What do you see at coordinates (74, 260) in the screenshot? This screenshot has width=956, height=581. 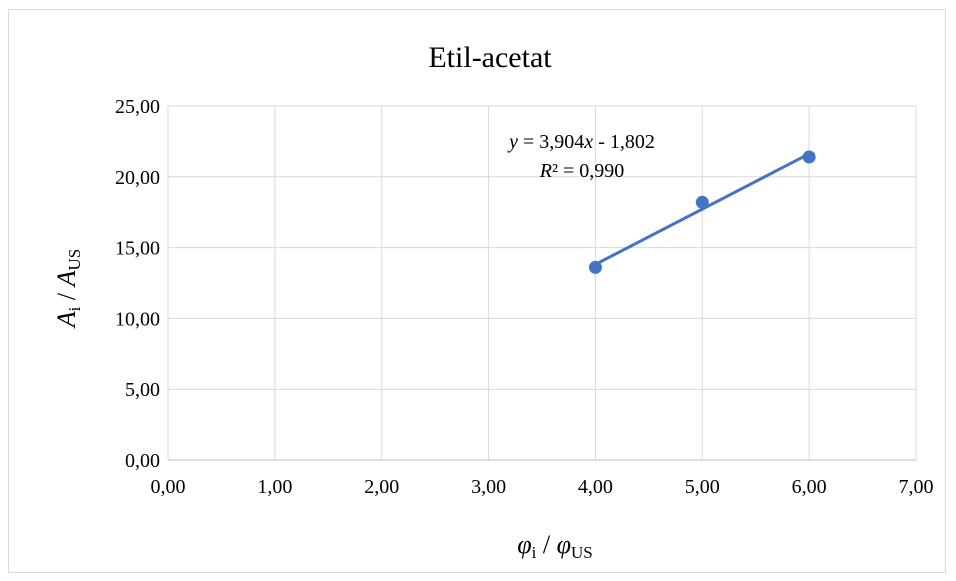 I see `y-label-sub2: US` at bounding box center [74, 260].